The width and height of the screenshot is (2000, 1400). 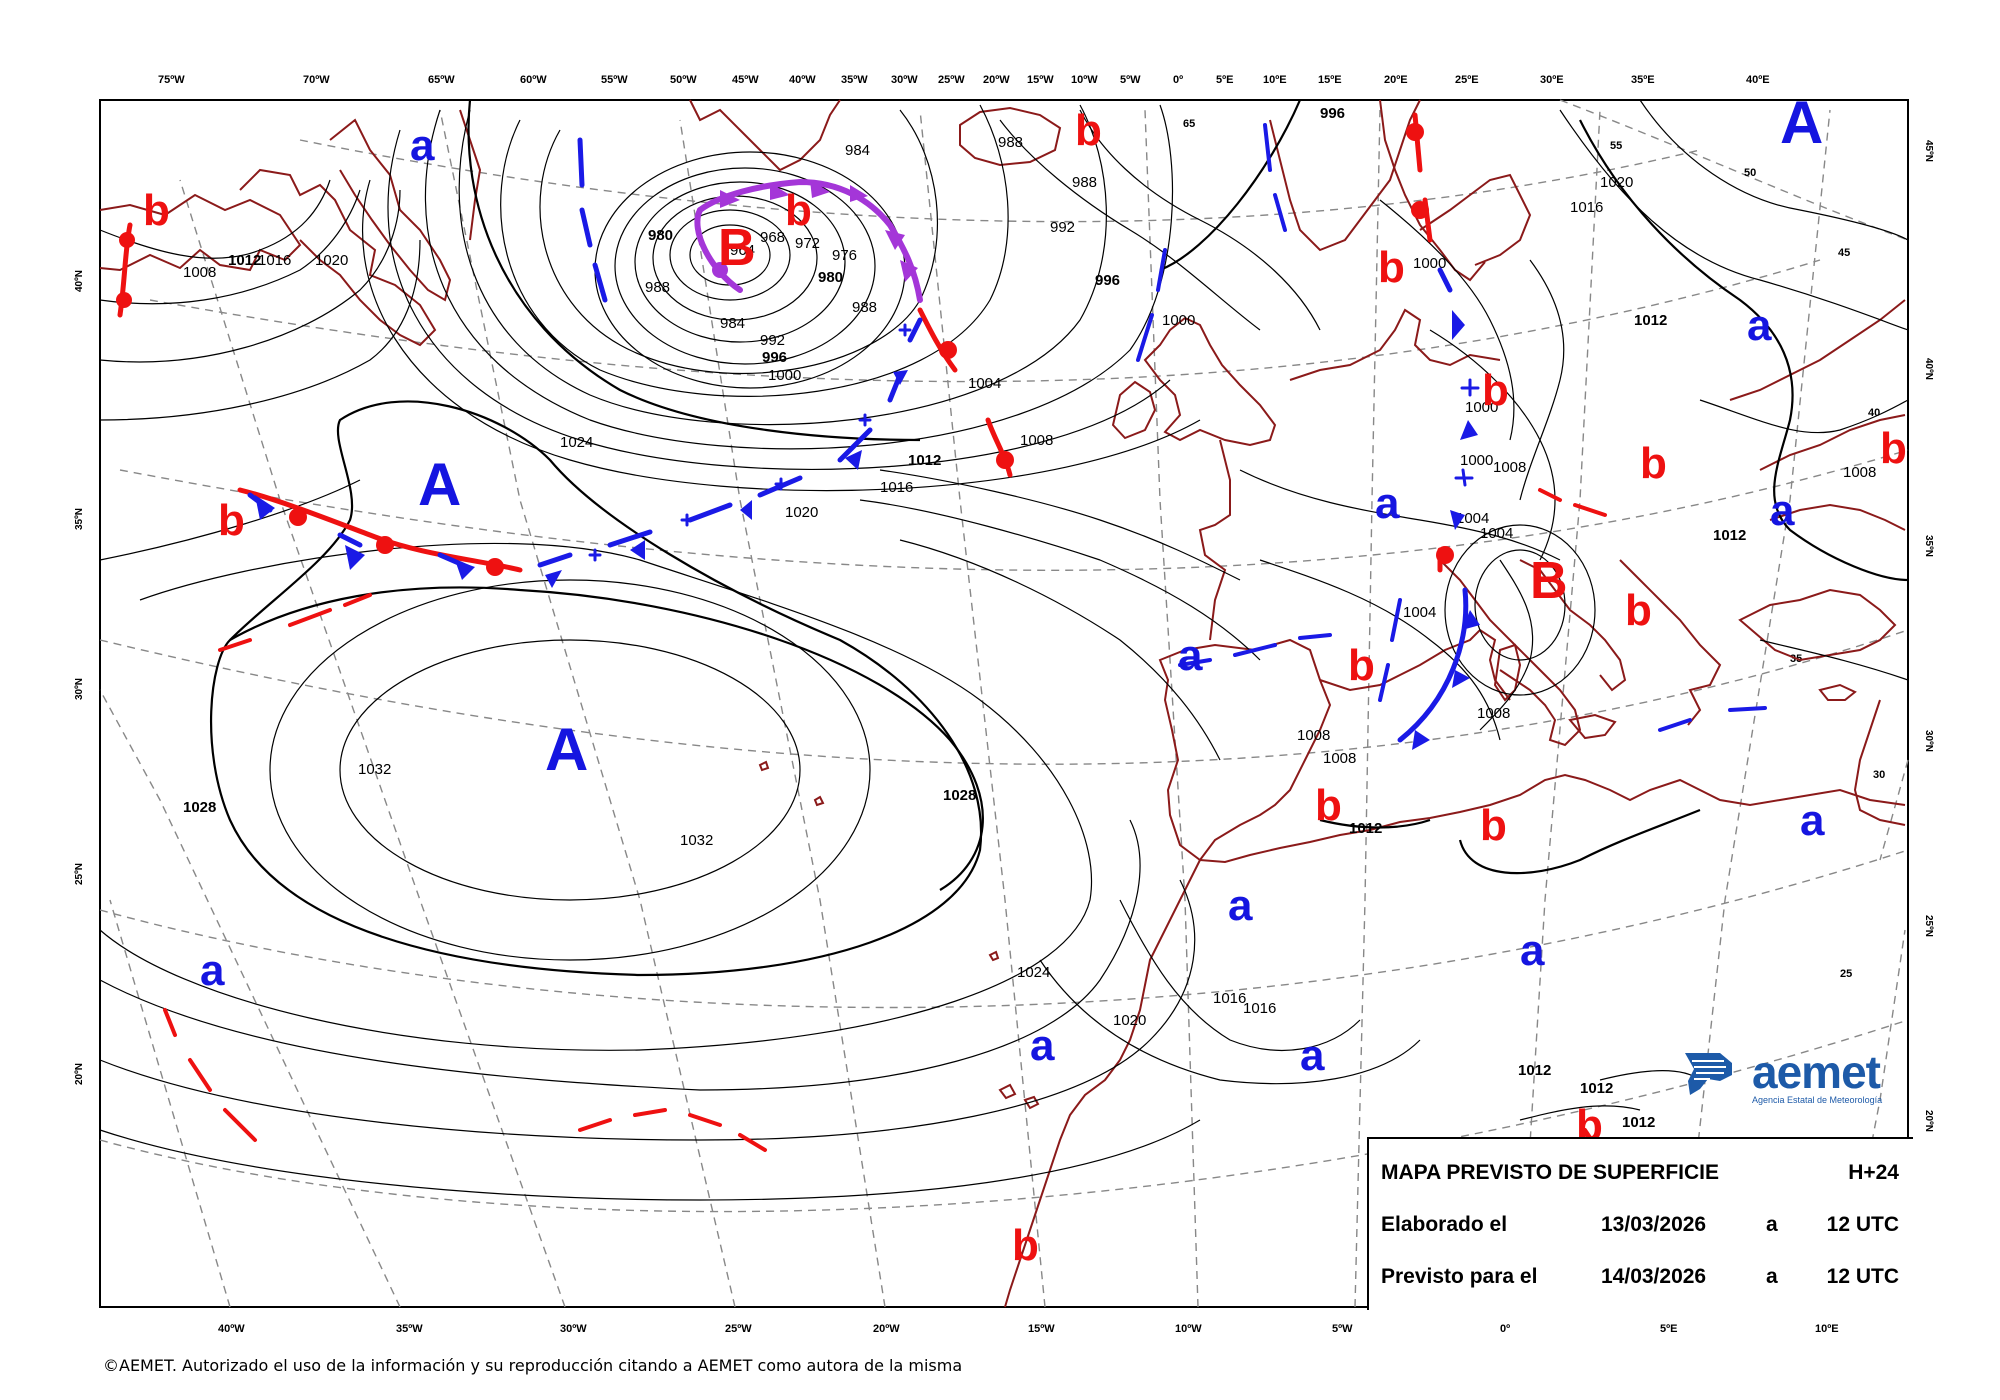 I want to click on lon-label: 15ºW, so click(x=1041, y=1329).